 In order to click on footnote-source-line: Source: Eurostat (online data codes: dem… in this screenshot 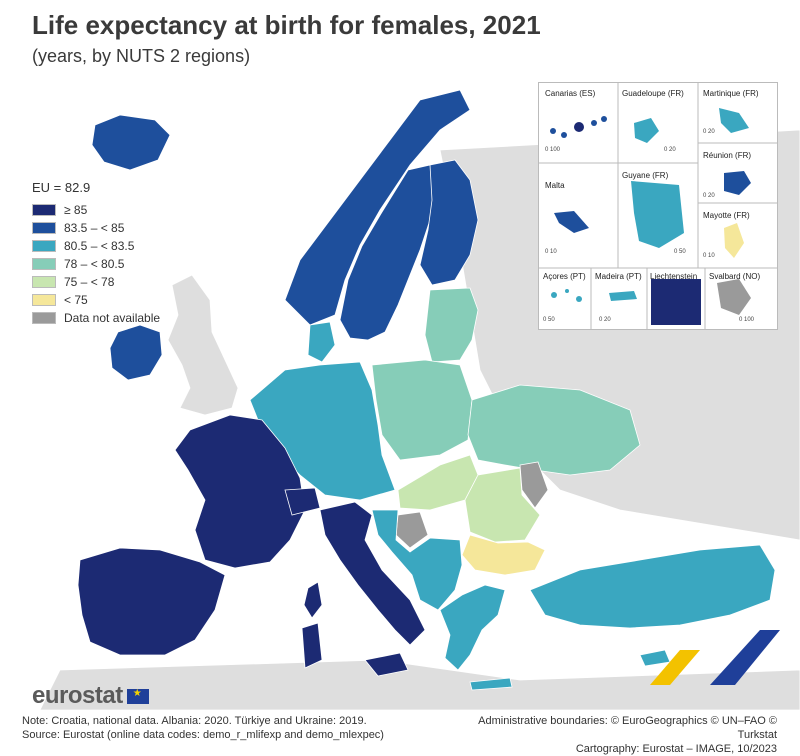, I will do `click(203, 735)`.